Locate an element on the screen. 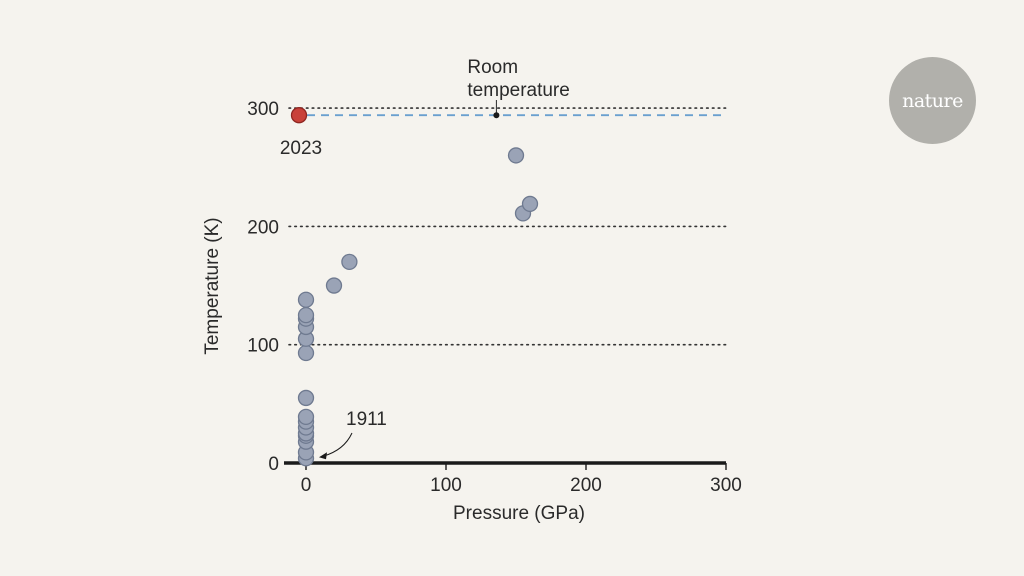 Image resolution: width=1024 pixels, height=576 pixels. y-tick-label-300: 300 is located at coordinates (263, 109).